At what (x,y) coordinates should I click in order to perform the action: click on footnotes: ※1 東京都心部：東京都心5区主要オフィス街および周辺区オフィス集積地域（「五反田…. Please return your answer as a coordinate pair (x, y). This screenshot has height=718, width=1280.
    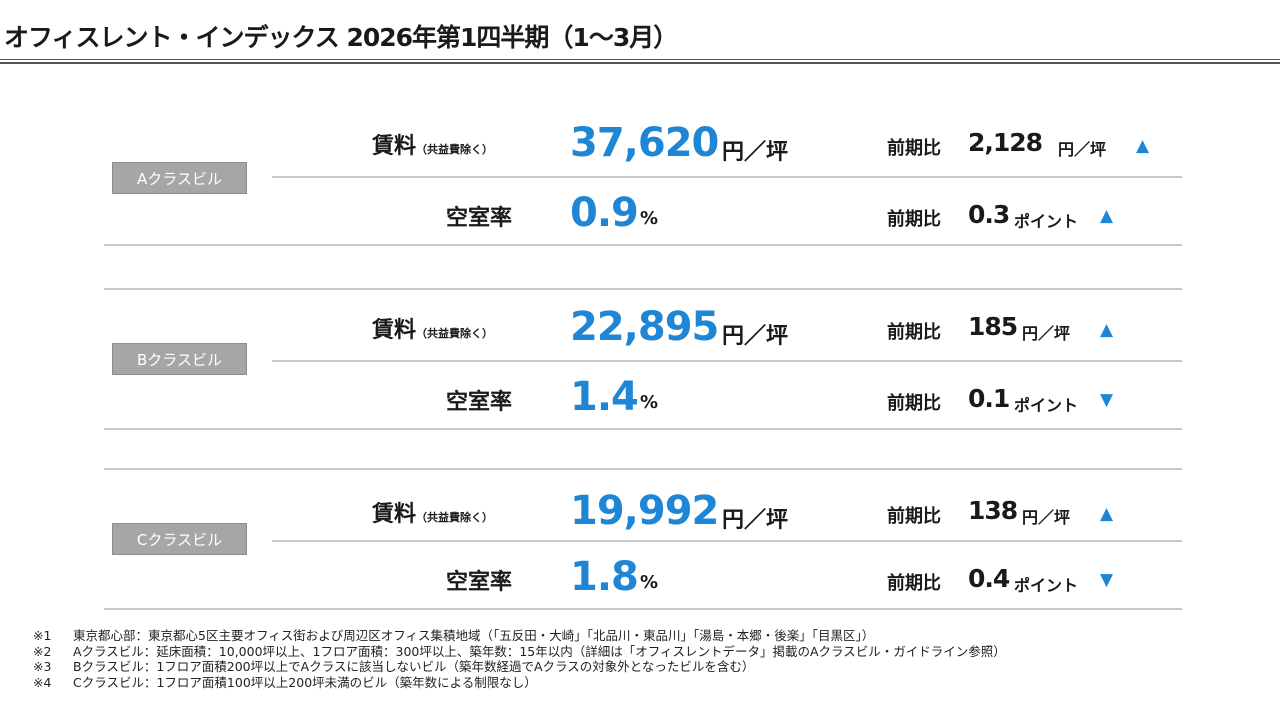
    Looking at the image, I should click on (519, 659).